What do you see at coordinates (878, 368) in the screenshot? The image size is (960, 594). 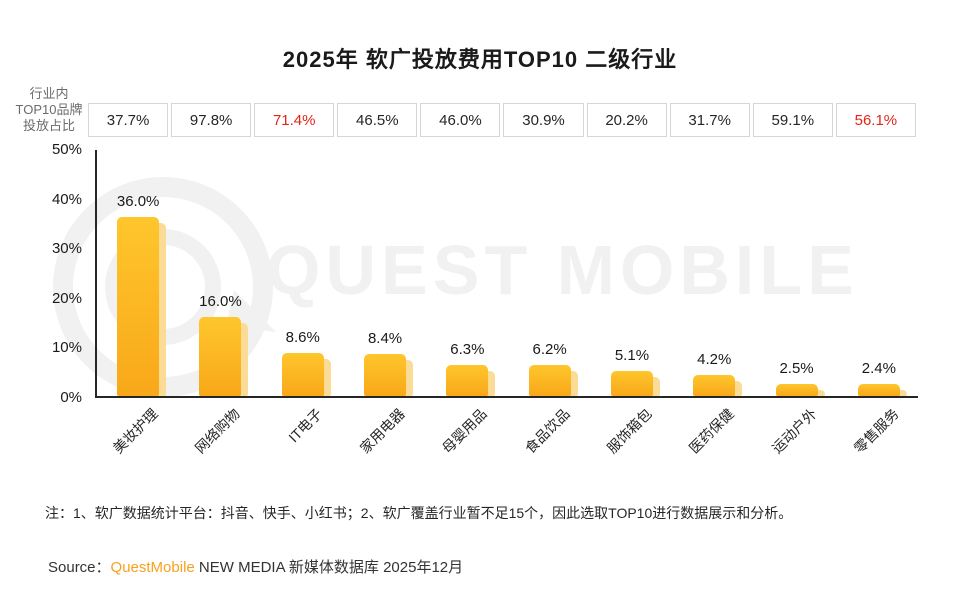 I see `bar-value-label: 2.4%` at bounding box center [878, 368].